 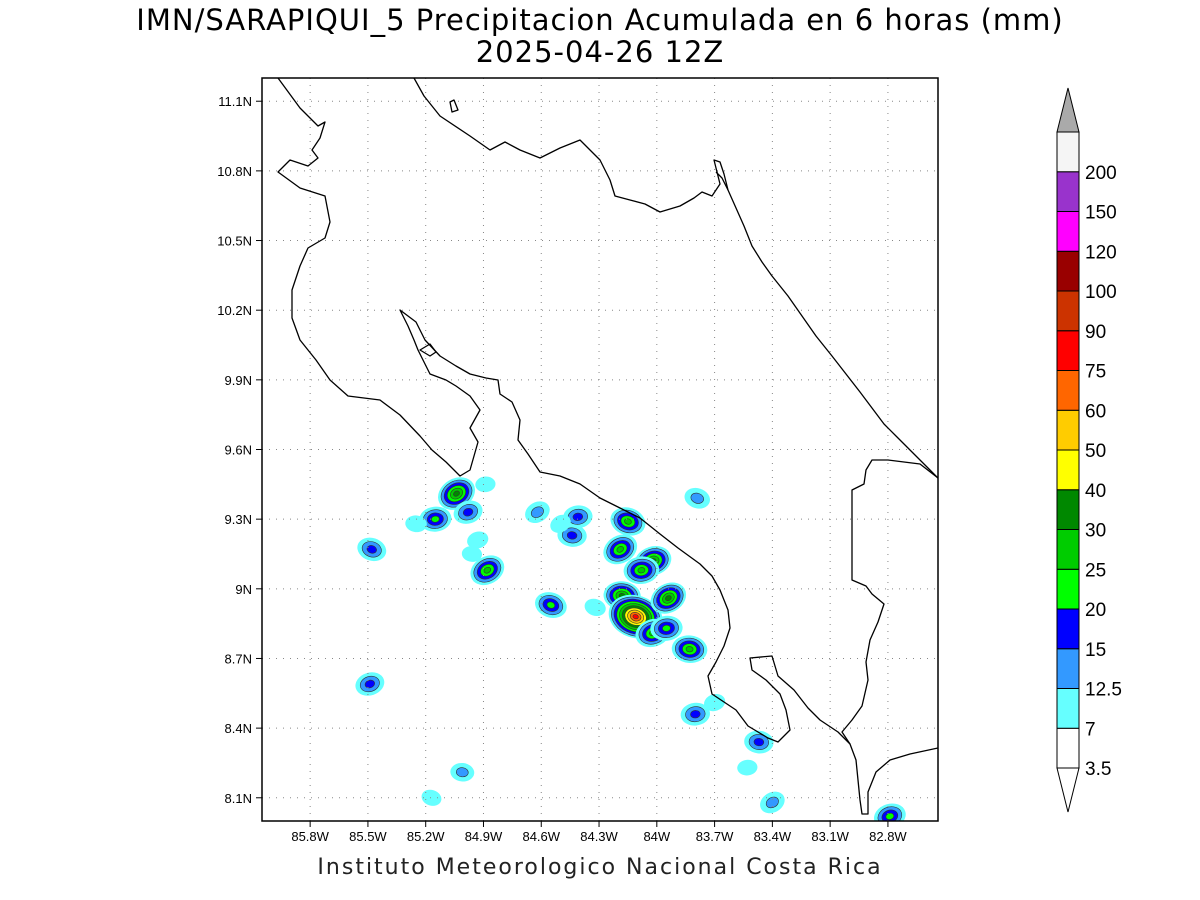 I want to click on lat-tick-label: 8.7N, so click(x=238, y=658).